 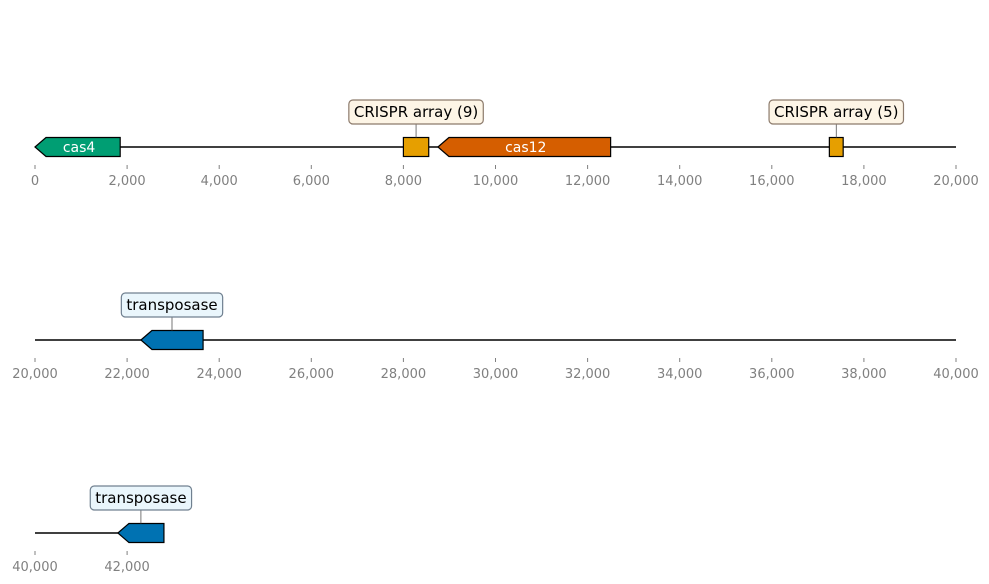 What do you see at coordinates (588, 374) in the screenshot?
I see `tick-label: 32,000` at bounding box center [588, 374].